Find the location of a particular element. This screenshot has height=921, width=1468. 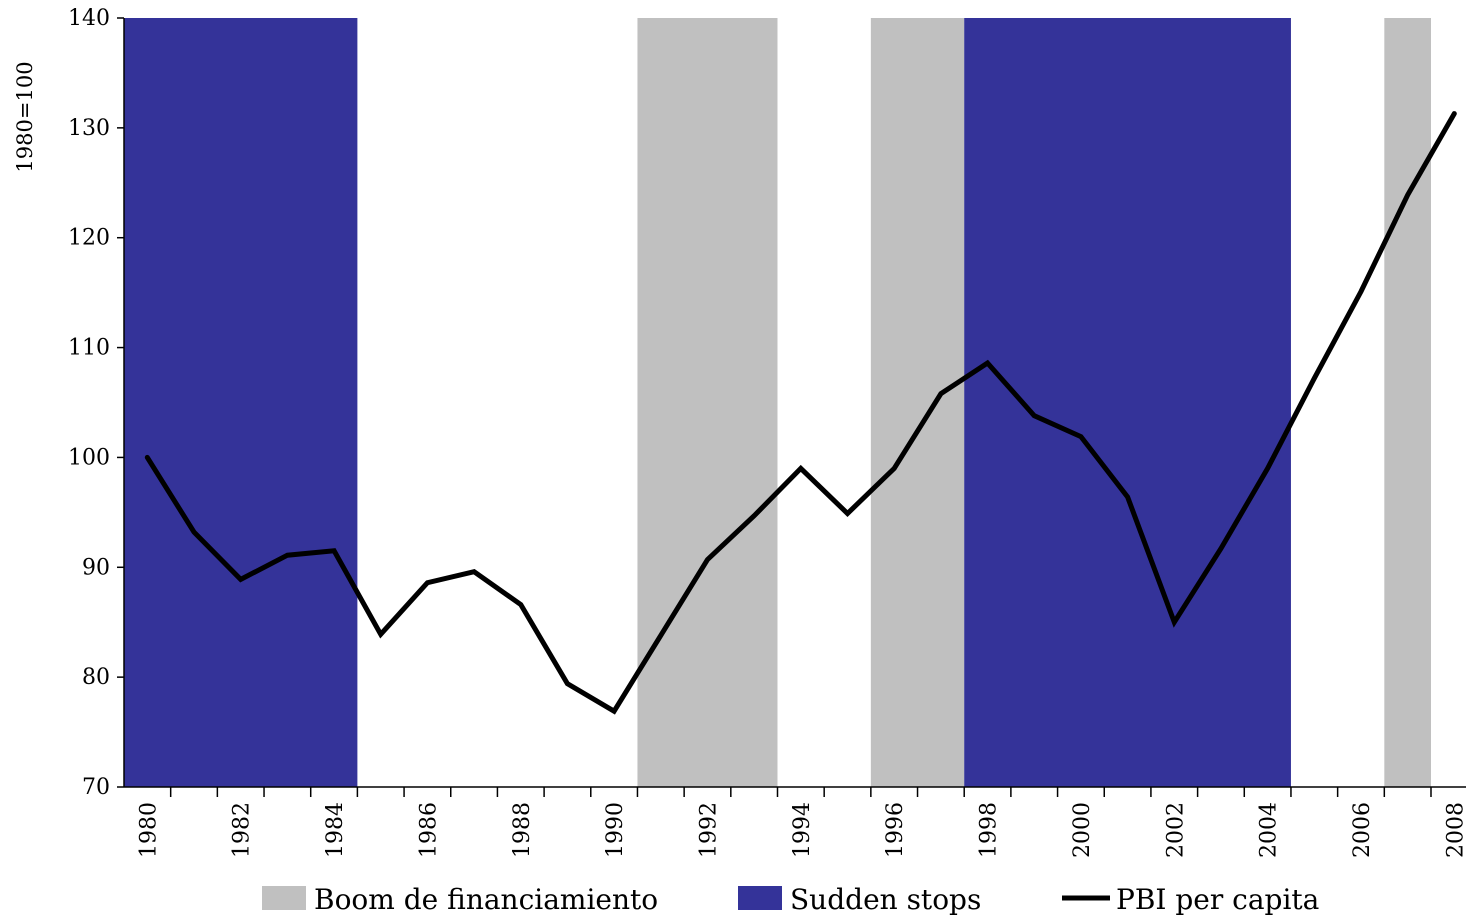

y-tick-label-80: 80 is located at coordinates (96, 677).